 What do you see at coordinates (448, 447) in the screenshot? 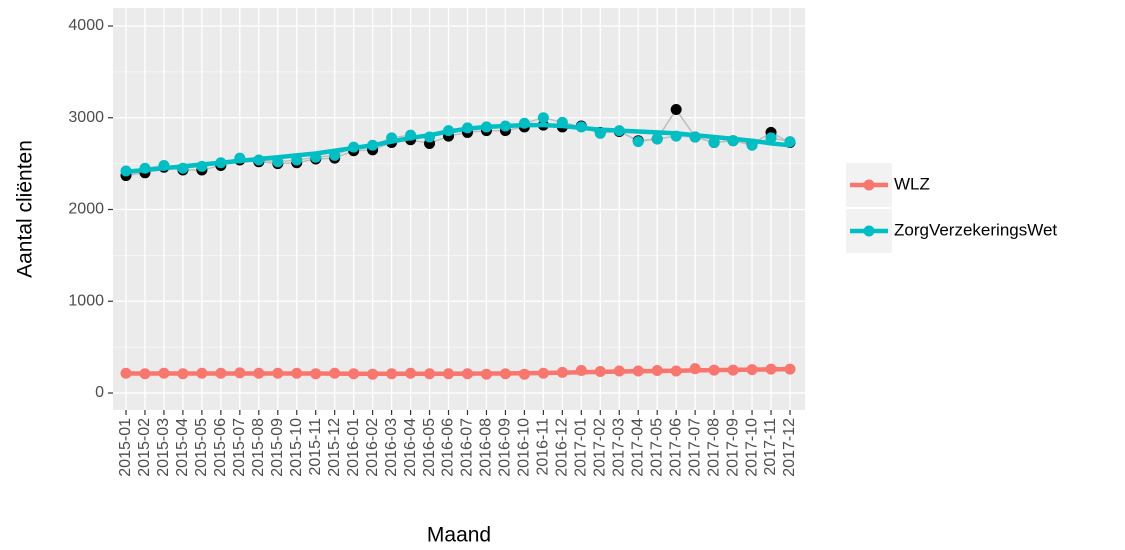
I see `x-tick-label: 2016-06` at bounding box center [448, 447].